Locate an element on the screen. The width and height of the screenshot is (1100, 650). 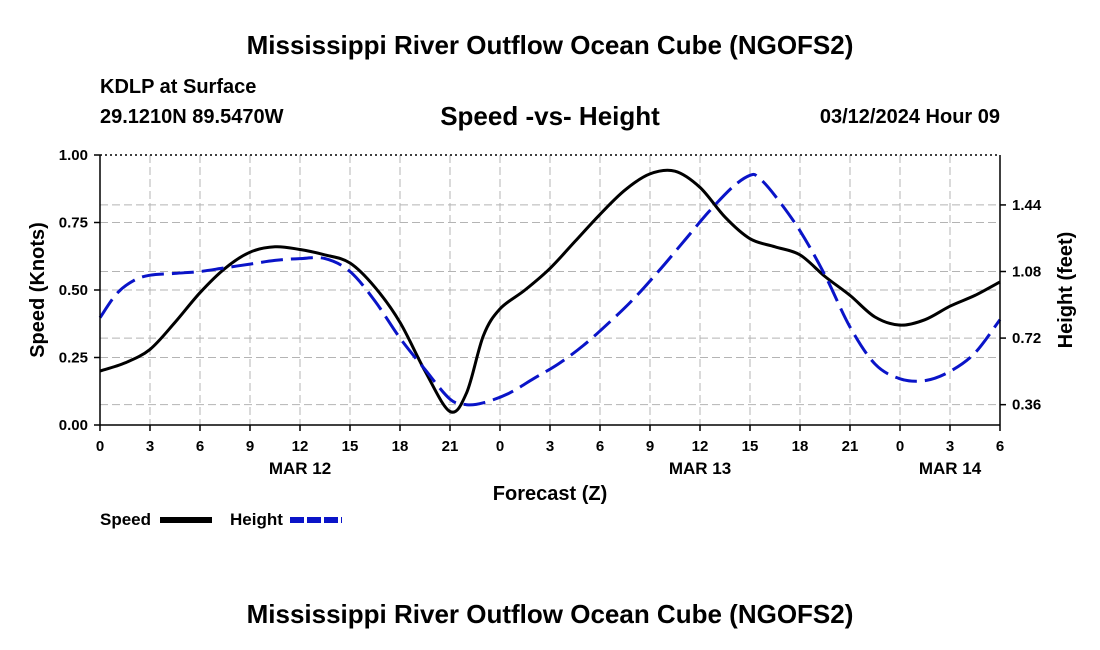
station-coordinates: 29.1210N 89.5470W is located at coordinates (192, 117).